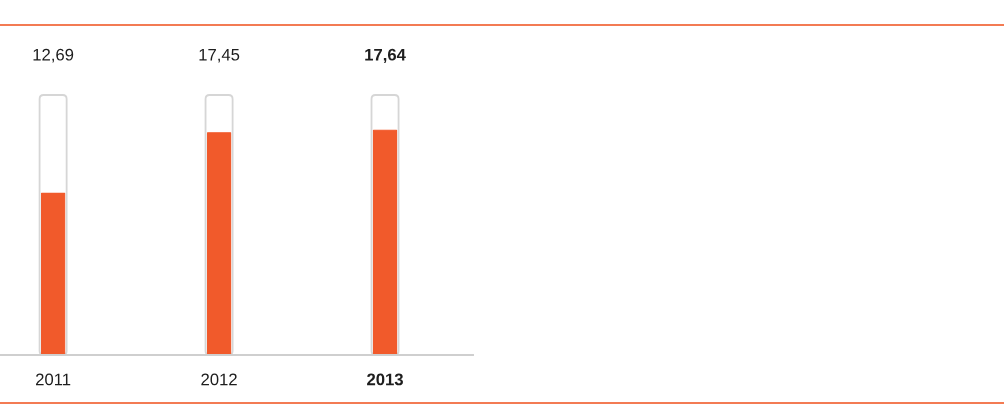 This screenshot has width=1004, height=420. I want to click on x-tick-label: 2012, so click(219, 379).